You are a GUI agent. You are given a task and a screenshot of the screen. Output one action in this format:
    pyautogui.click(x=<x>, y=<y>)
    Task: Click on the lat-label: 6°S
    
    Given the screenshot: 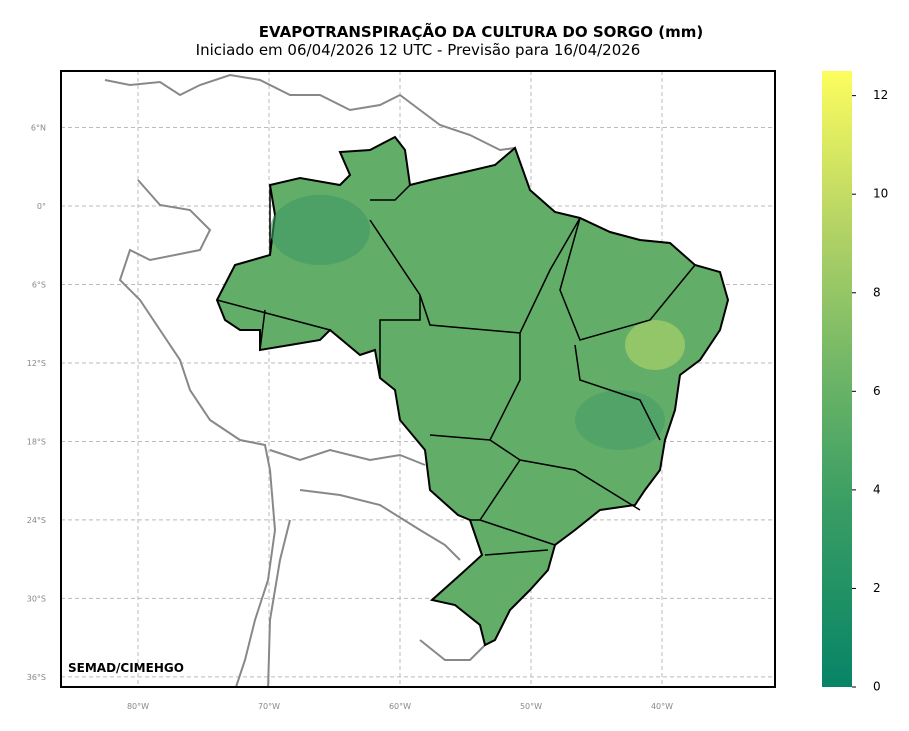 What is the action you would take?
    pyautogui.click(x=39, y=284)
    